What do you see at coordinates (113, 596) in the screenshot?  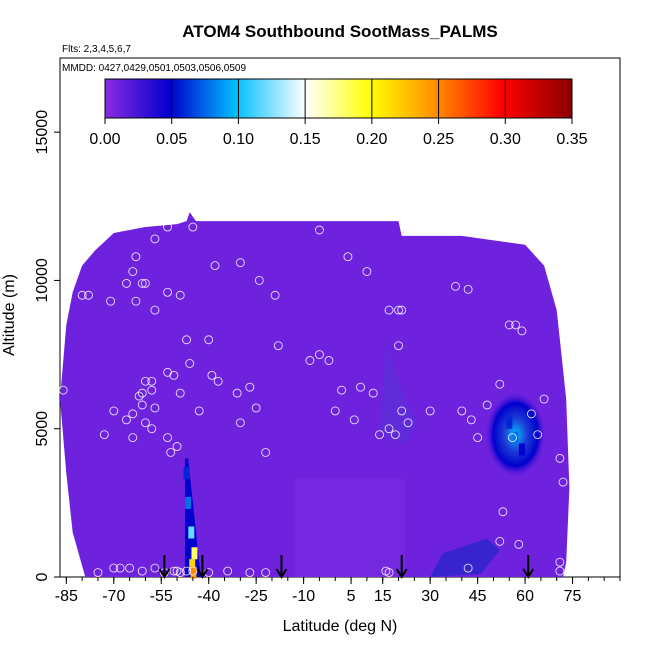 I see `x-tick-label: -70` at bounding box center [113, 596].